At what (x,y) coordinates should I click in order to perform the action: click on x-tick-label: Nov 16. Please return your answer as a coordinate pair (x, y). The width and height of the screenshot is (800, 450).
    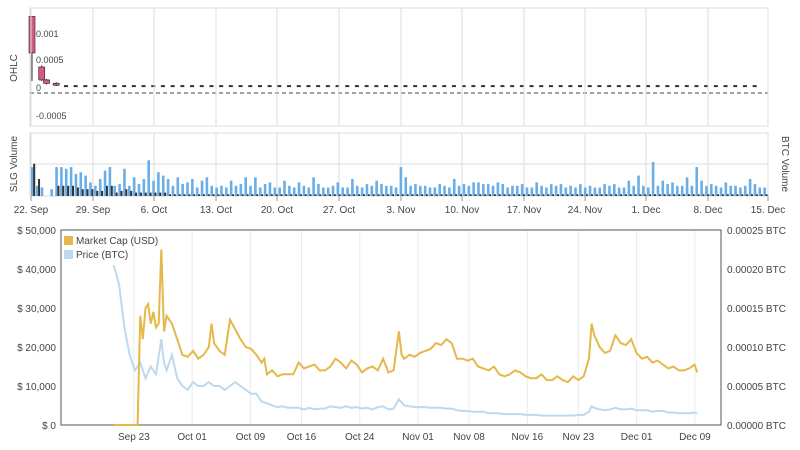
    Looking at the image, I should click on (527, 437).